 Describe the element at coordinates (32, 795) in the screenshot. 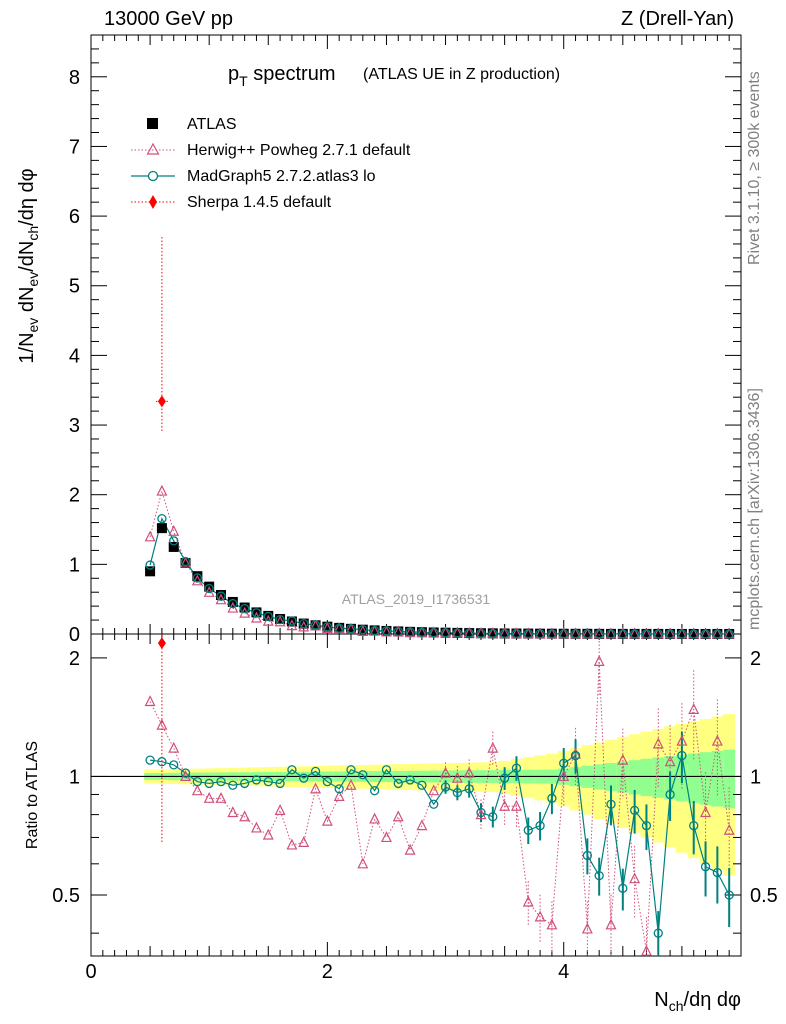

I see `ratio-y-axis-title: Ratio to ATLAS` at that location.